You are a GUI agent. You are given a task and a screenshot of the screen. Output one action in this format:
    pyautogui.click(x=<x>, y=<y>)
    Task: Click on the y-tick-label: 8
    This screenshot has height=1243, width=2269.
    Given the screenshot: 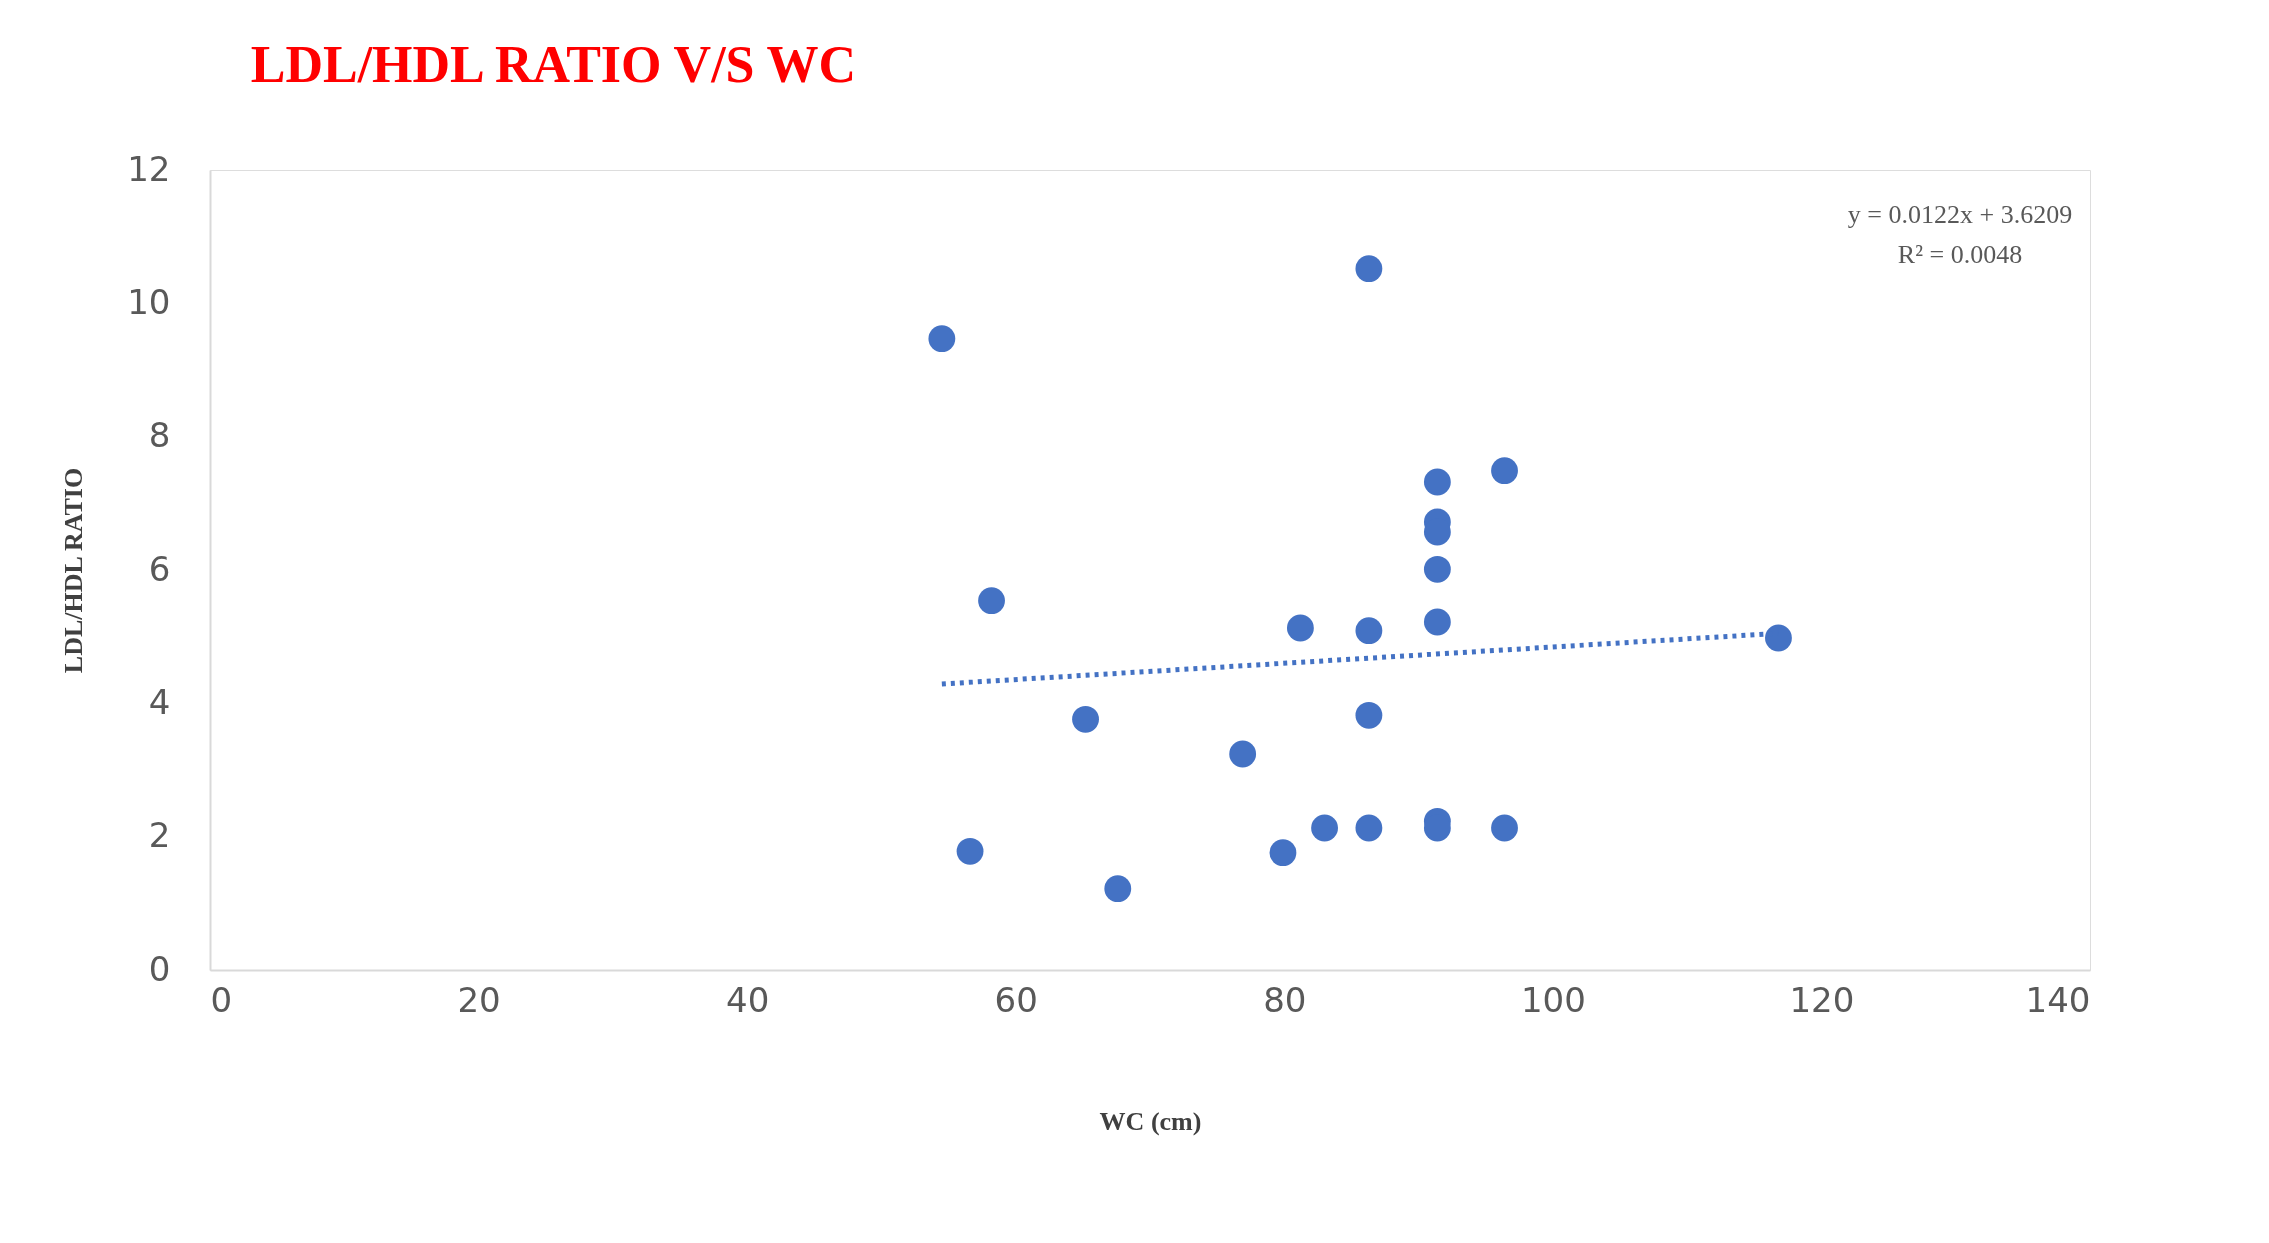 What is the action you would take?
    pyautogui.click(x=159, y=435)
    